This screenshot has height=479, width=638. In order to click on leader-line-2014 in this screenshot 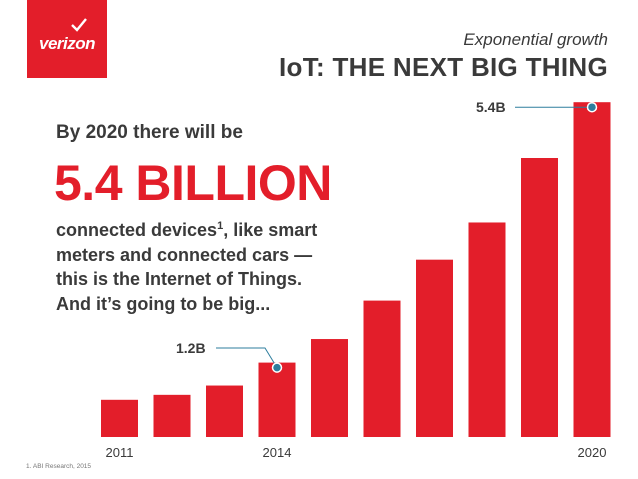, I will do `click(247, 357)`.